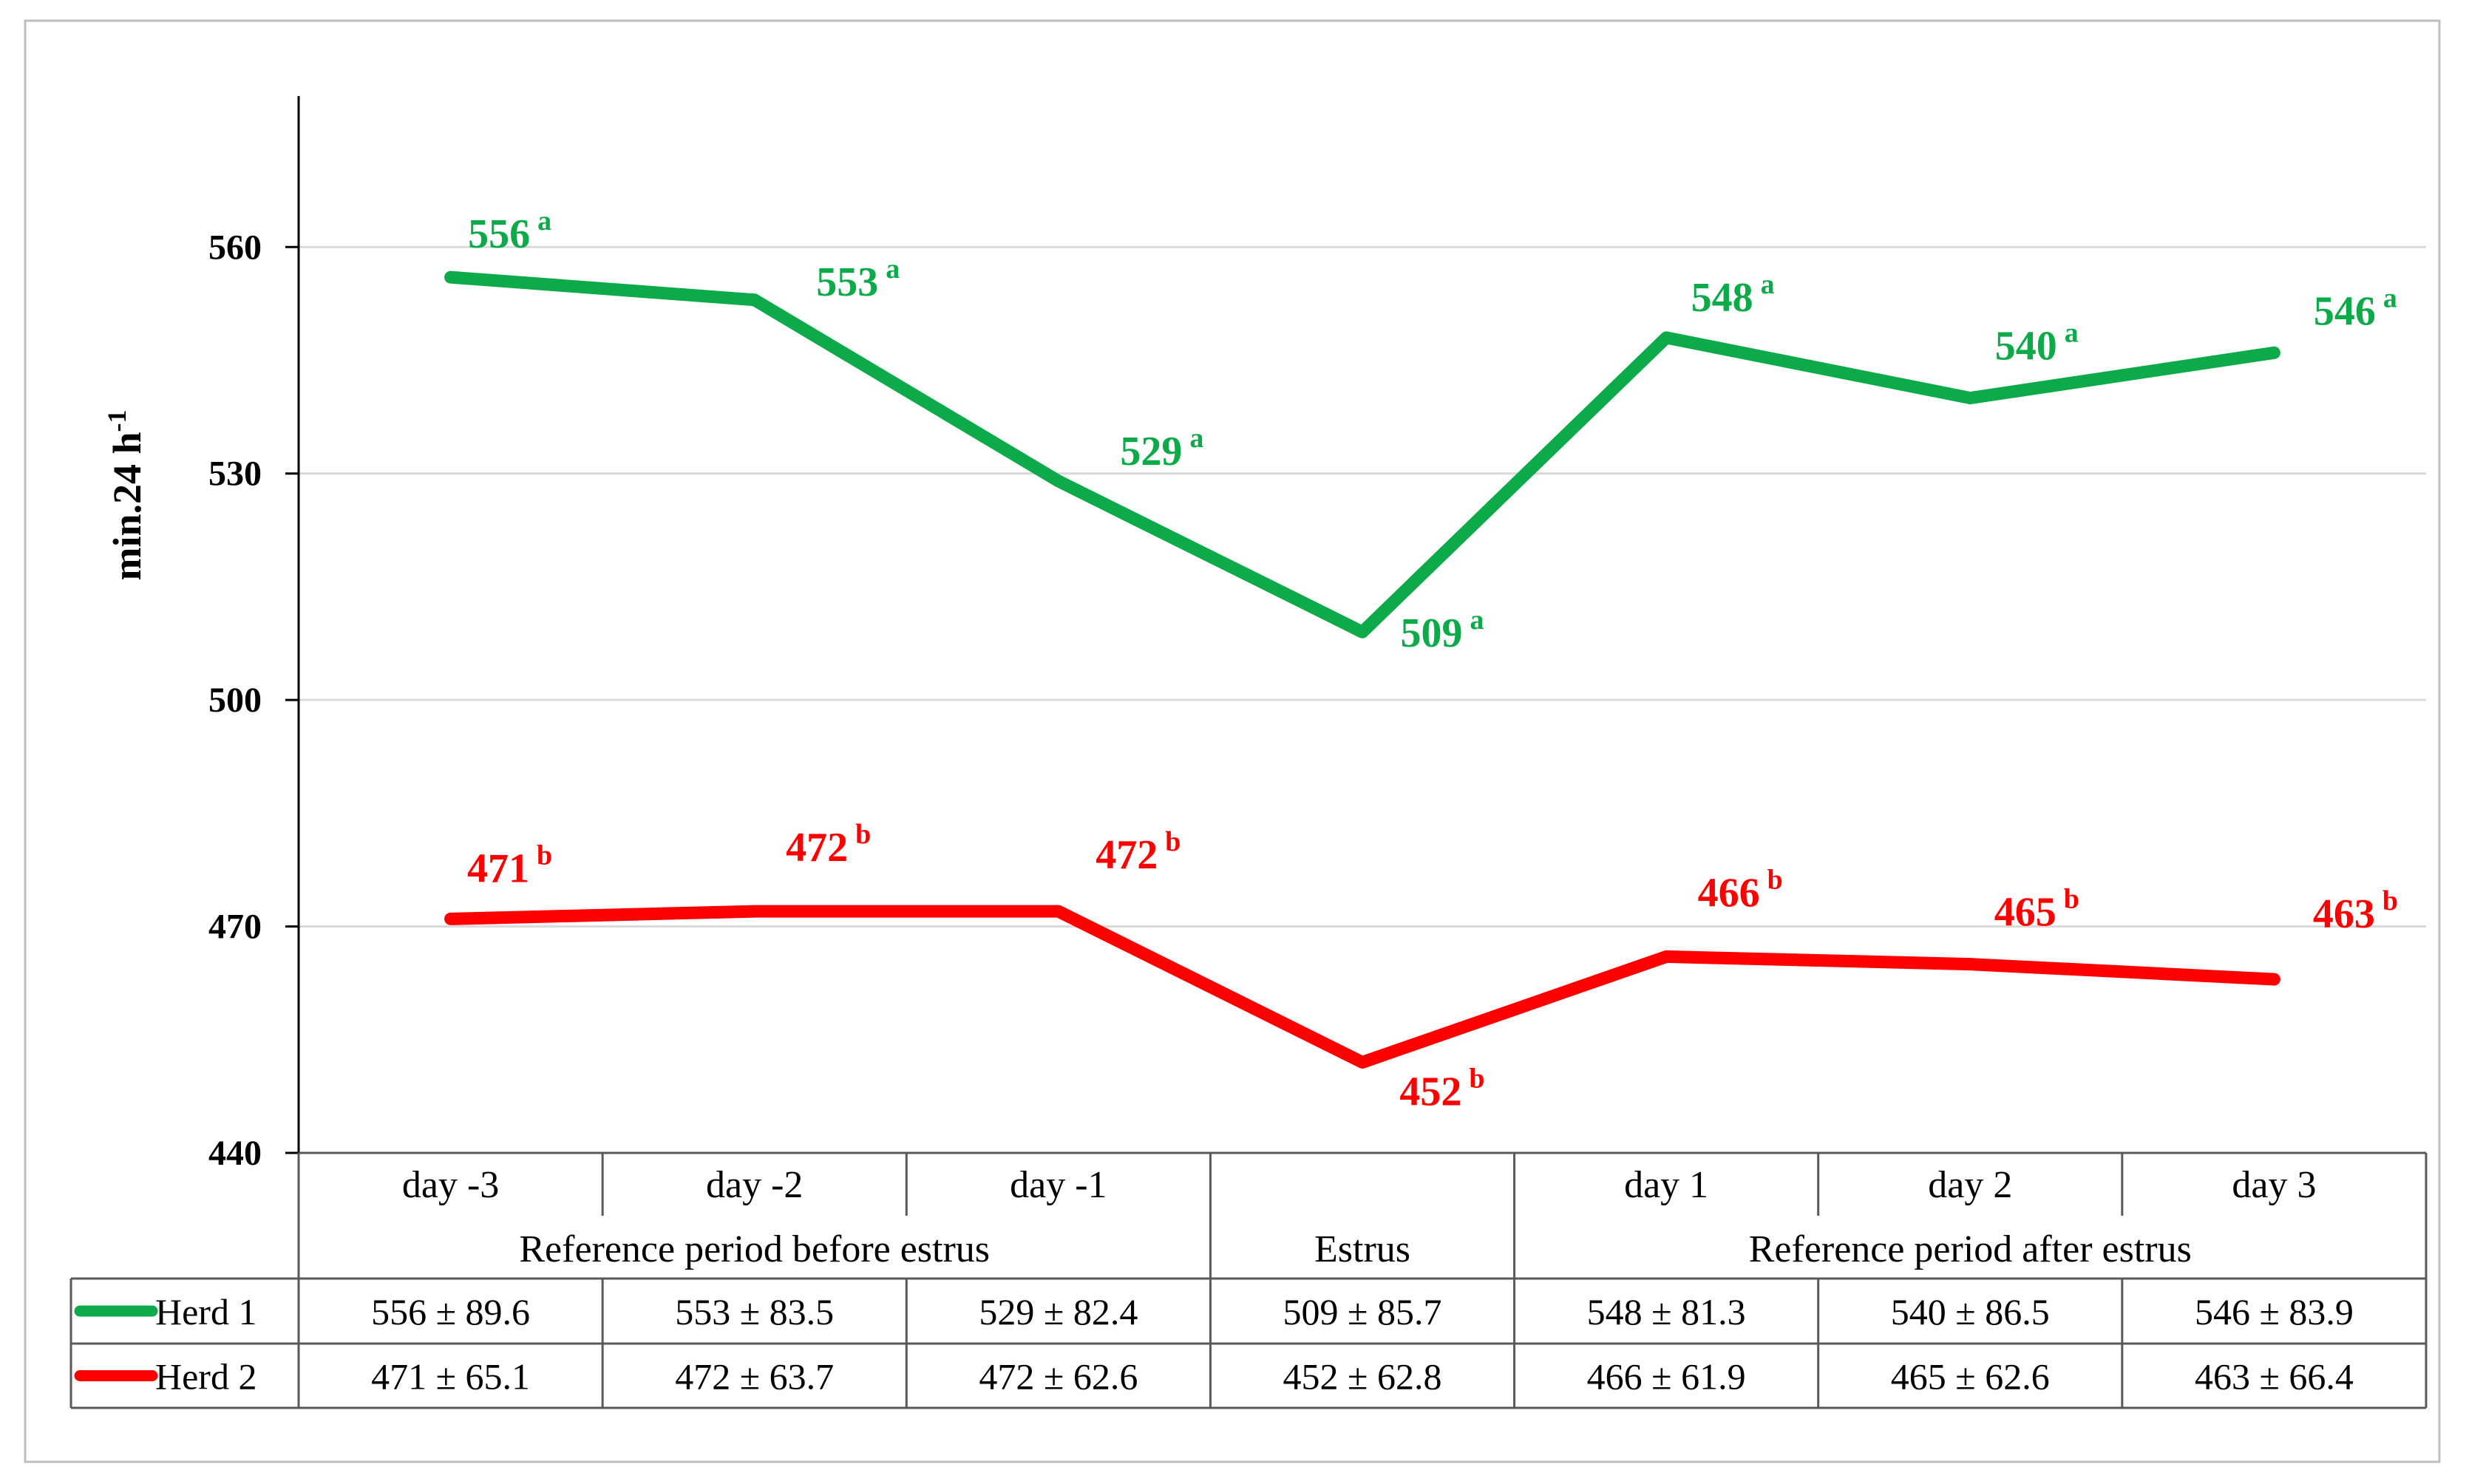 The width and height of the screenshot is (2466, 1484). What do you see at coordinates (206, 1311) in the screenshot?
I see `legend-label: Herd 1` at bounding box center [206, 1311].